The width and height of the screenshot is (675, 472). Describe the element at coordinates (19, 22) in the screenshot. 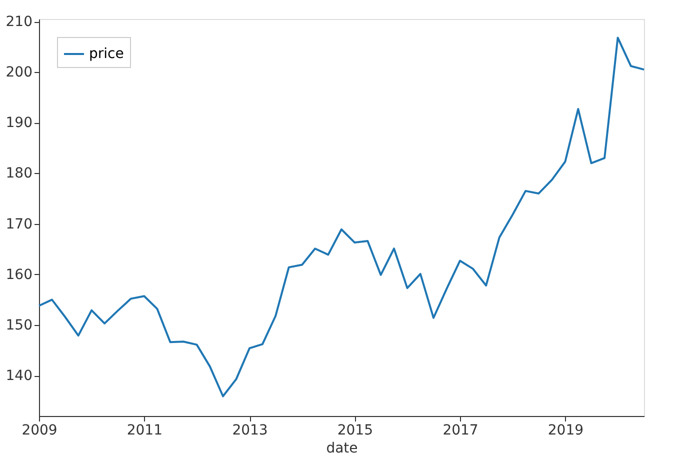

I see `y-tick-label: 210` at that location.